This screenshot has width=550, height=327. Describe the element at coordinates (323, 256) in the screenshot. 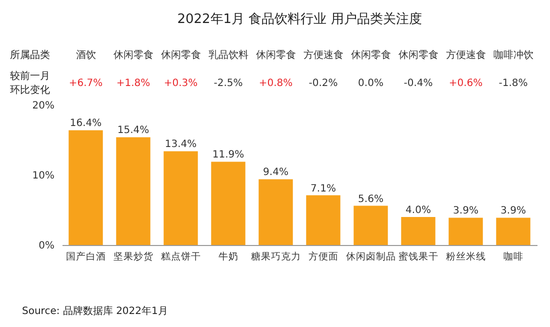

I see `x-tick-label: 方便面` at that location.